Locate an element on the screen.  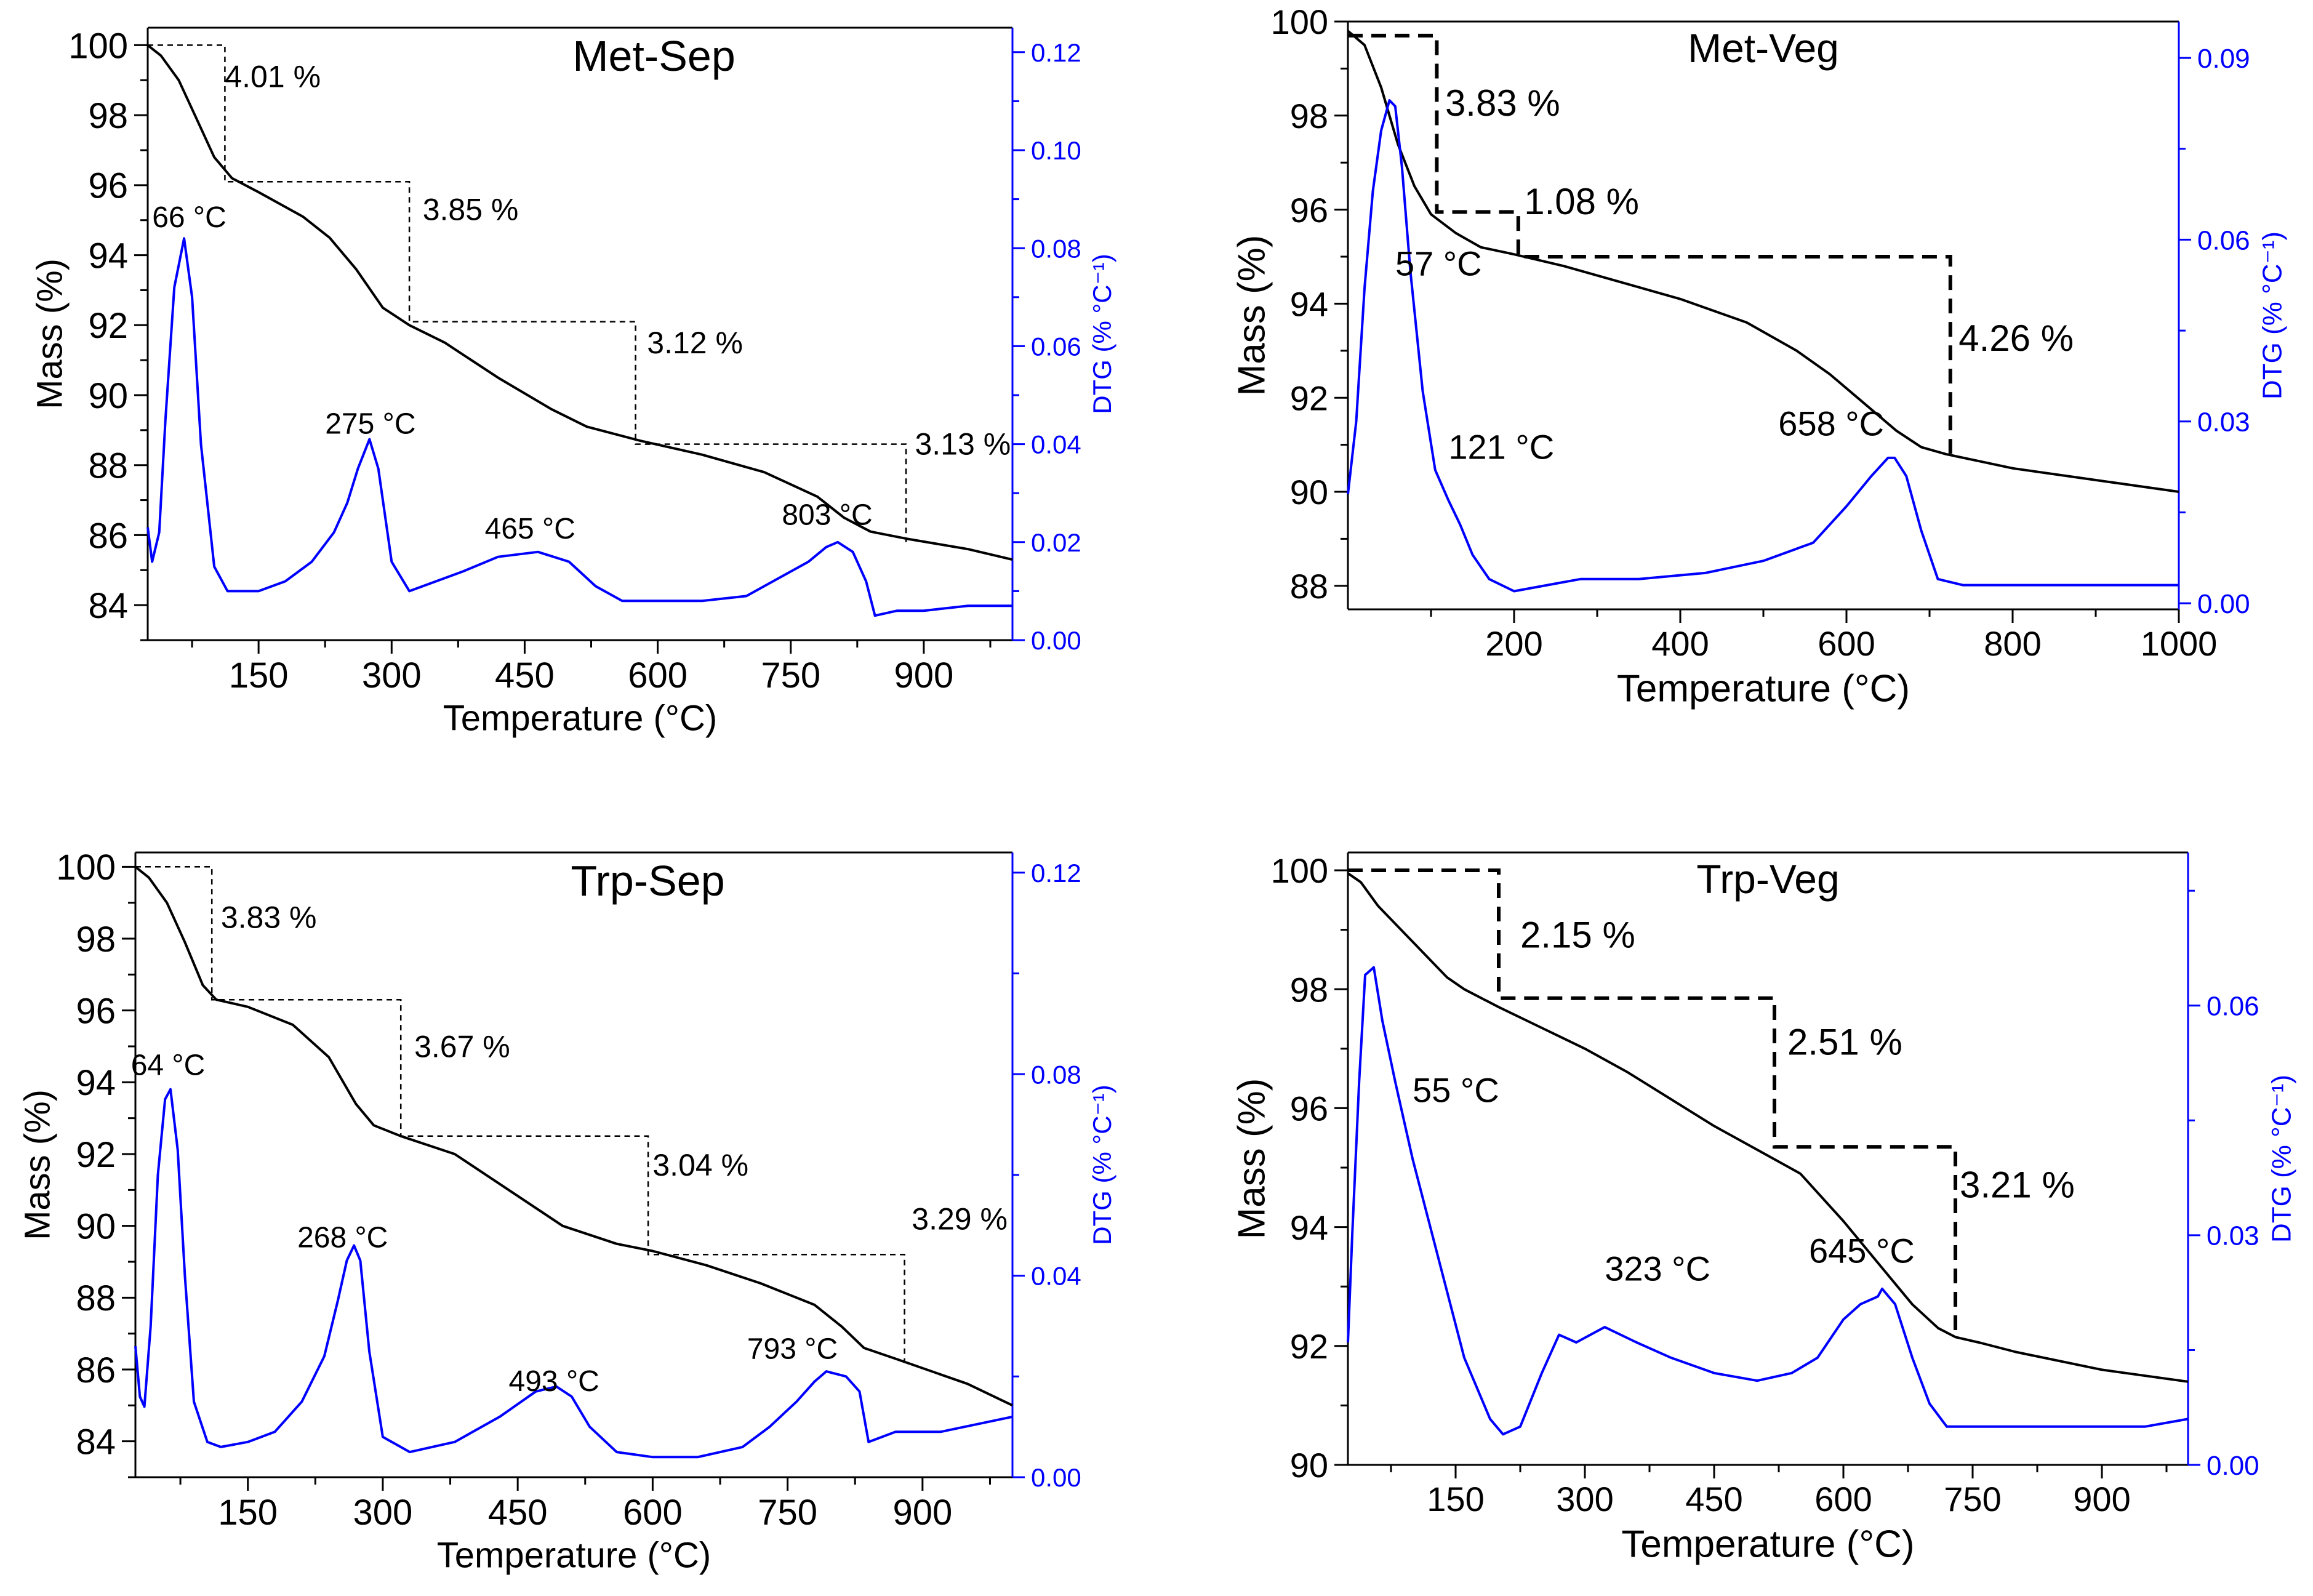
c3-x-tick-label: 600 is located at coordinates (1843, 1499).